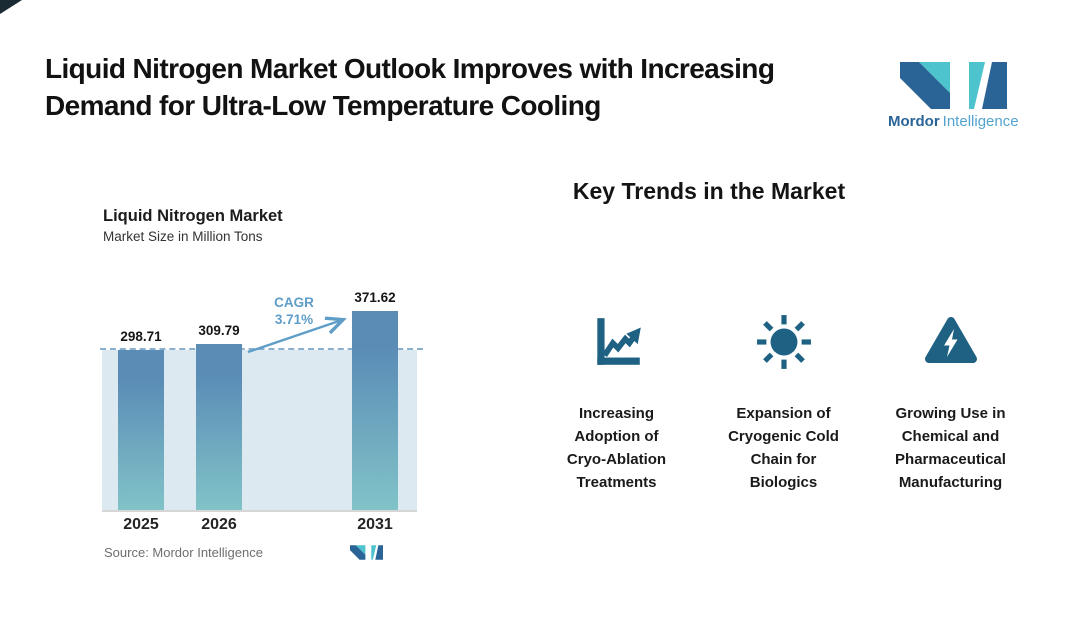 Image resolution: width=1089 pixels, height=621 pixels. Describe the element at coordinates (219, 330) in the screenshot. I see `bar-value-label: 309.79` at that location.